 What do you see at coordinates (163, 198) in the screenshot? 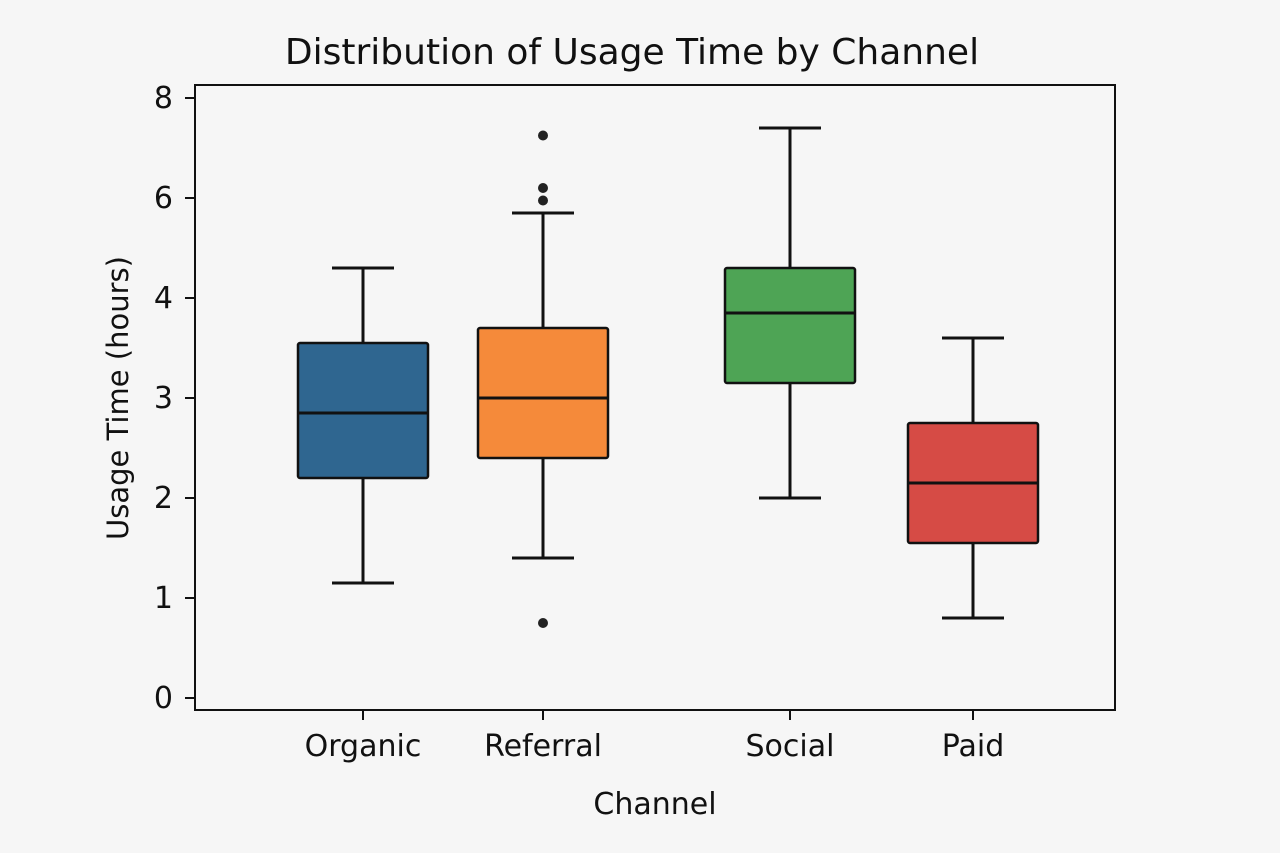
I see `y-tick-label: 6` at bounding box center [163, 198].